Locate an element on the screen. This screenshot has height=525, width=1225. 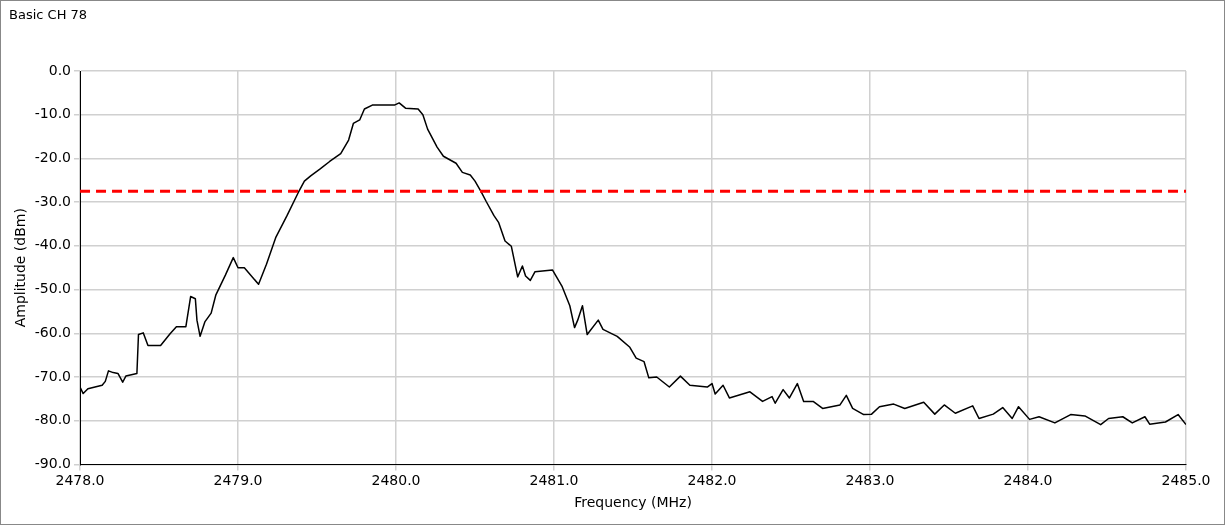
x-tick-label: 2479.0 is located at coordinates (238, 480).